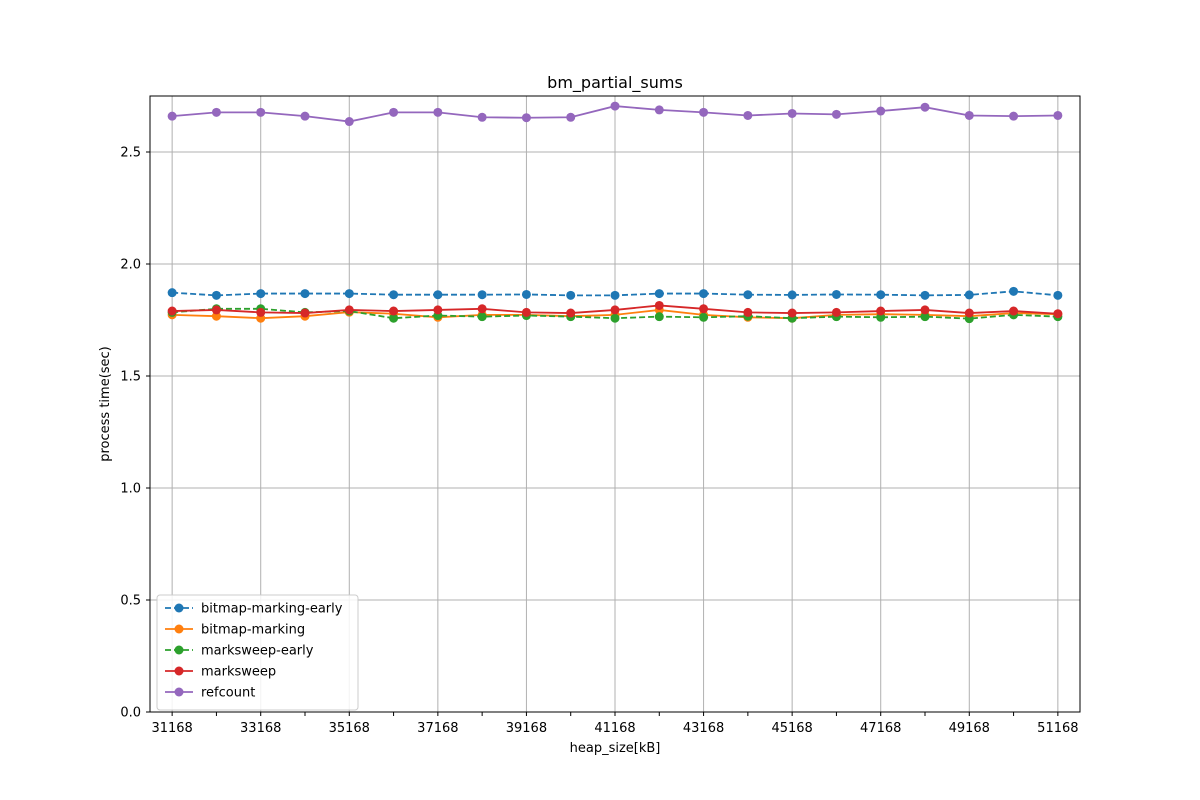 The image size is (1200, 800). Describe the element at coordinates (703, 728) in the screenshot. I see `x-tick-label: 43168` at that location.